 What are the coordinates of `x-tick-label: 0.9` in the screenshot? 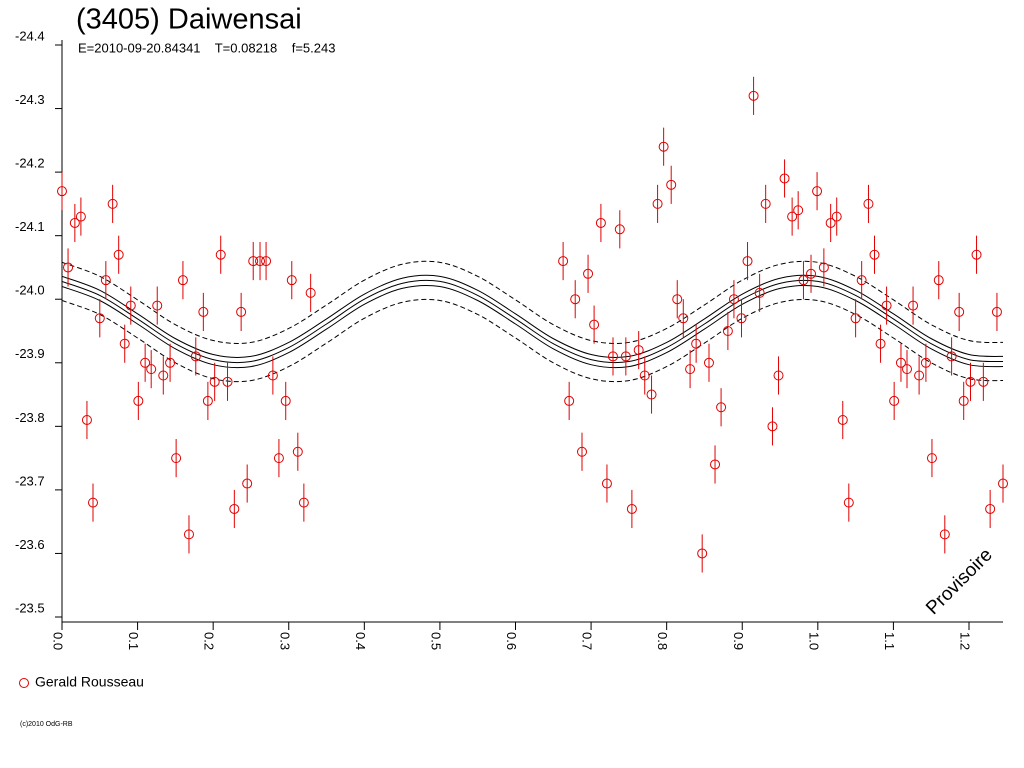 It's located at (738, 641).